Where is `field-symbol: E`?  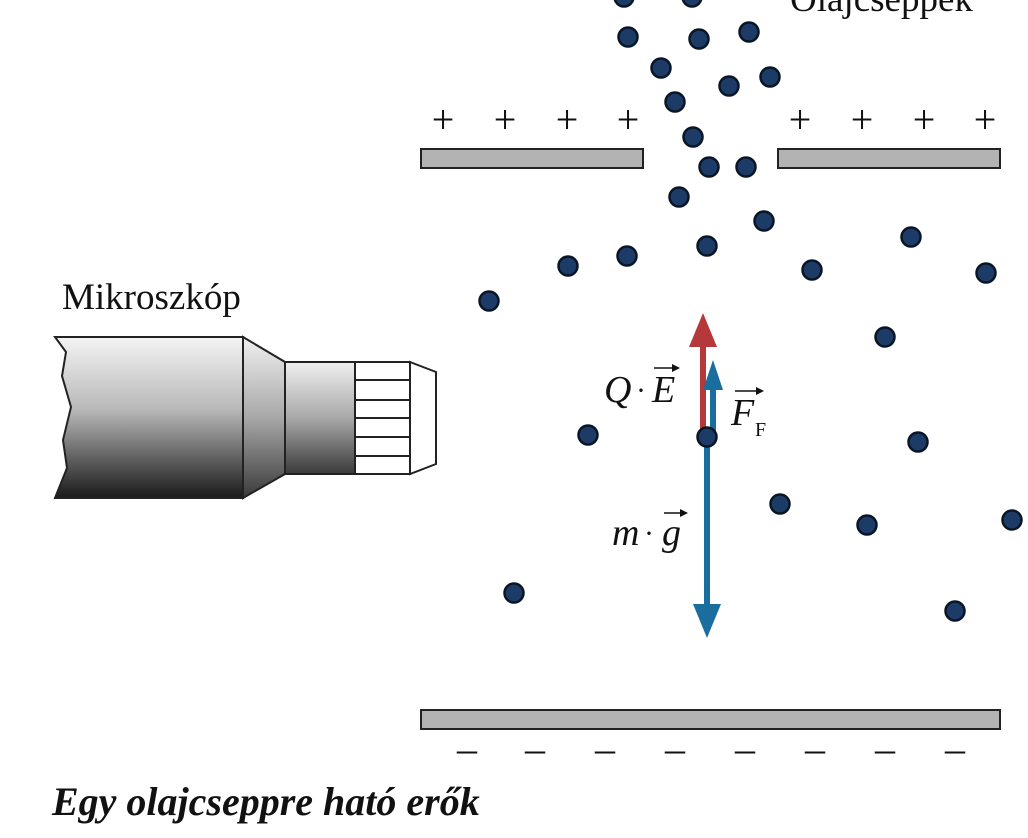 field-symbol: E is located at coordinates (663, 390).